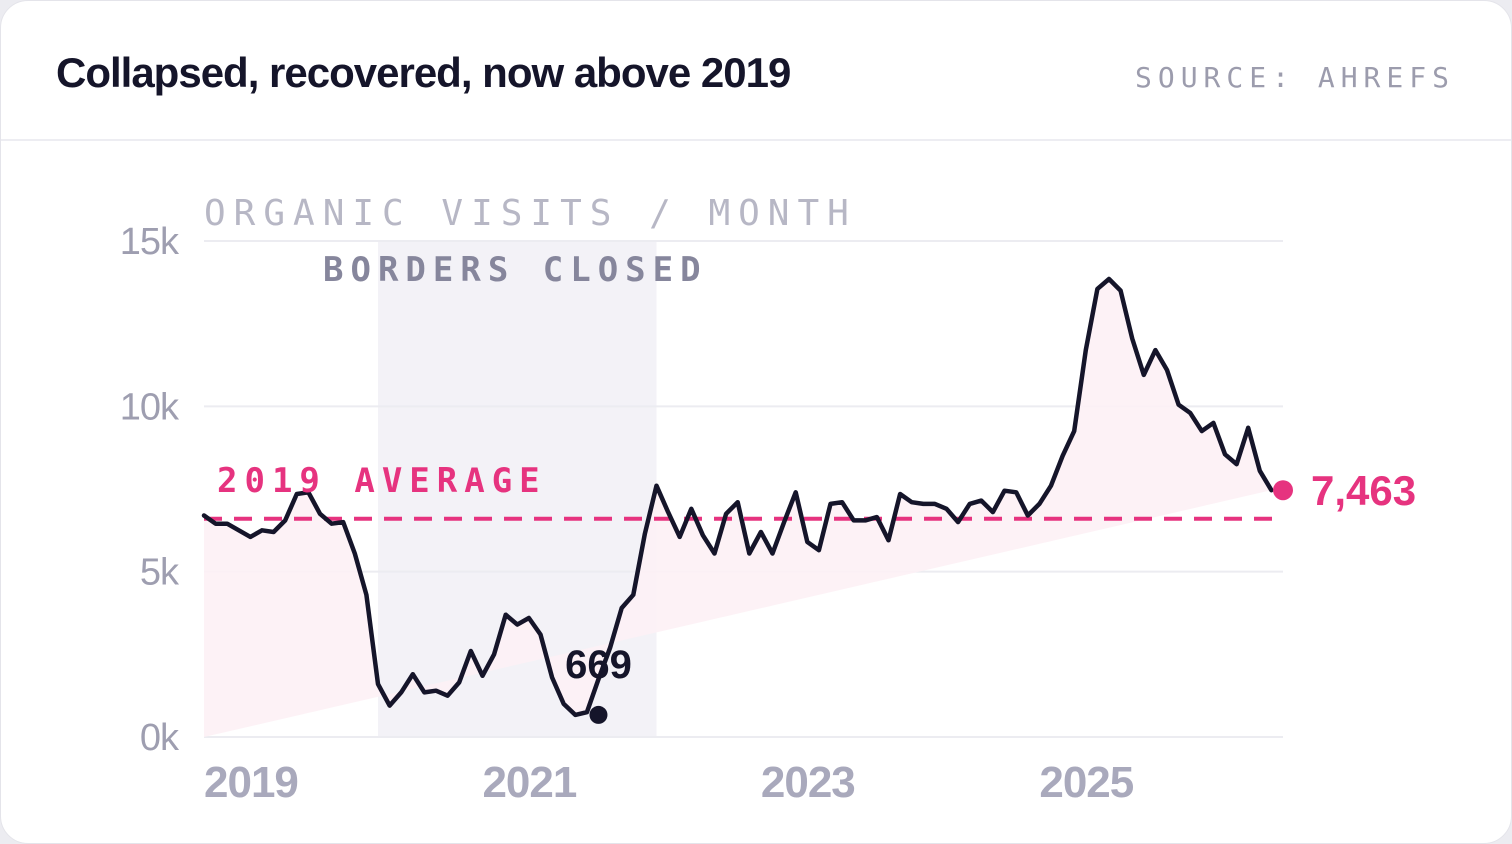 This screenshot has width=1512, height=844. I want to click on x-tick-label: 2019, so click(251, 782).